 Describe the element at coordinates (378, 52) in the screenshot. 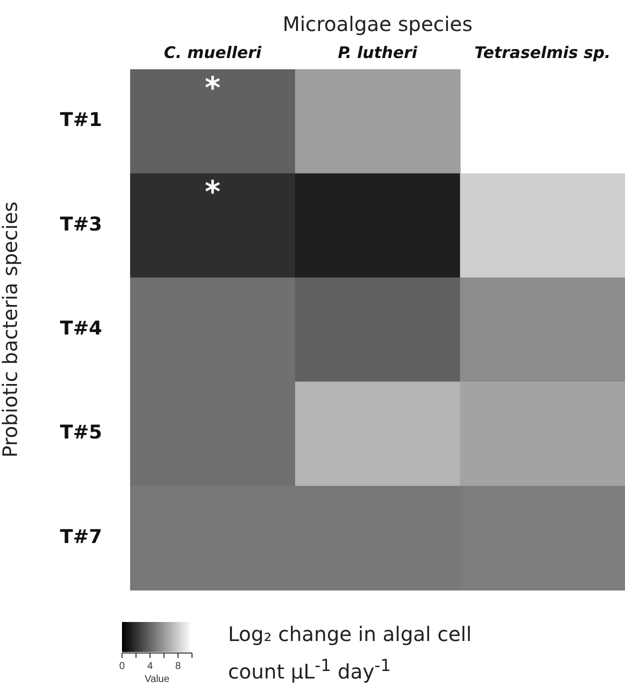

I see `x-tick-label: P. lutheri` at that location.